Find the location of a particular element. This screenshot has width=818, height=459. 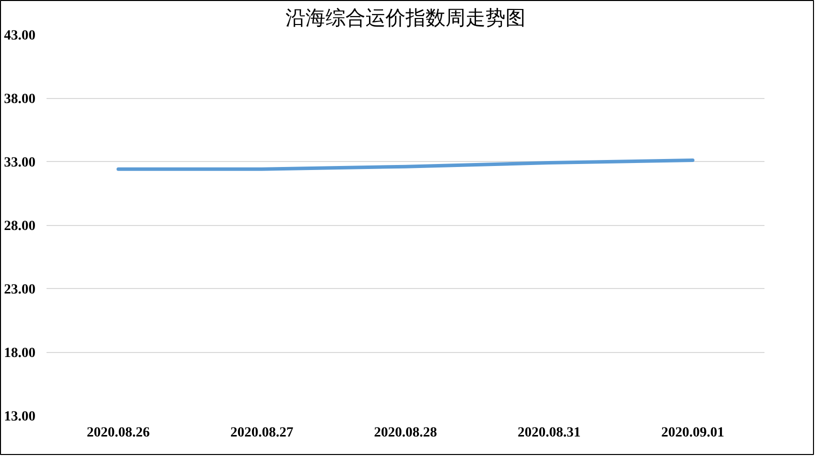

chart-title: 沿海综合运价指数周走势图 is located at coordinates (406, 19).